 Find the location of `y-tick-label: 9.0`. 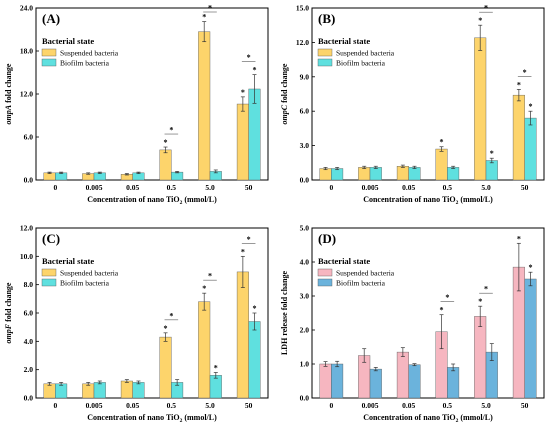

y-tick-label: 9.0 is located at coordinates (305, 76).